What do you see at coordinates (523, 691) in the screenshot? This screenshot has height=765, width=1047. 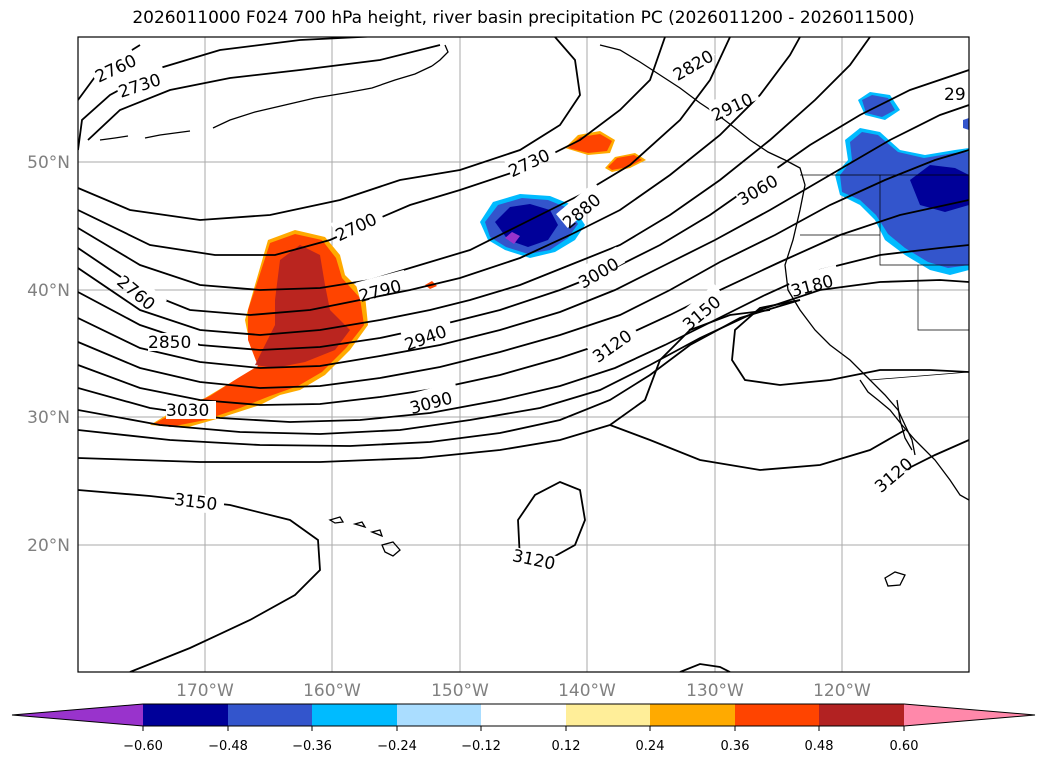 I see `longitude-labels: 170°W 160°W 150°W 140°W 130°W 120°W` at bounding box center [523, 691].